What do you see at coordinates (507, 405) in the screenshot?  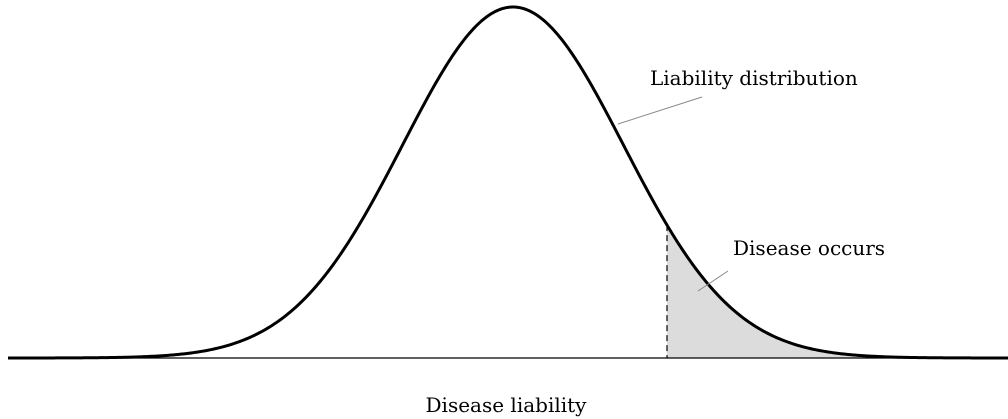 I see `axis-label: Disease liability` at bounding box center [507, 405].